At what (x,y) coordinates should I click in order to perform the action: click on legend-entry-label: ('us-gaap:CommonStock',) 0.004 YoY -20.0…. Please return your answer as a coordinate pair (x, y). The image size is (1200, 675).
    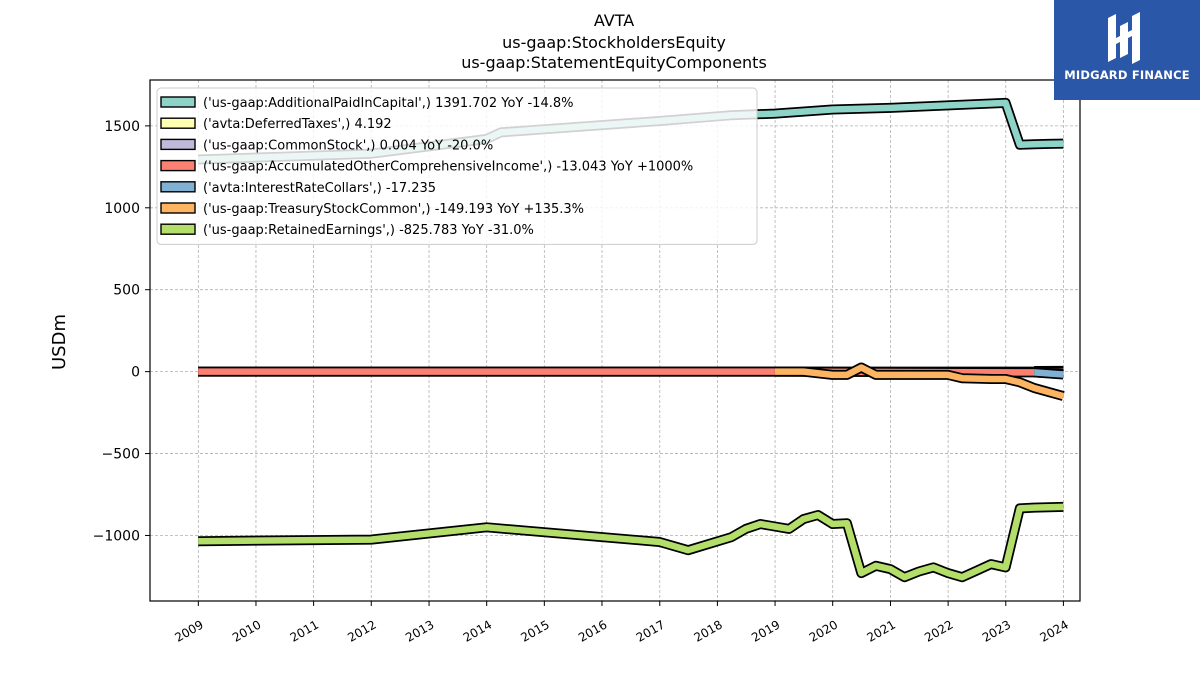
    Looking at the image, I should click on (348, 145).